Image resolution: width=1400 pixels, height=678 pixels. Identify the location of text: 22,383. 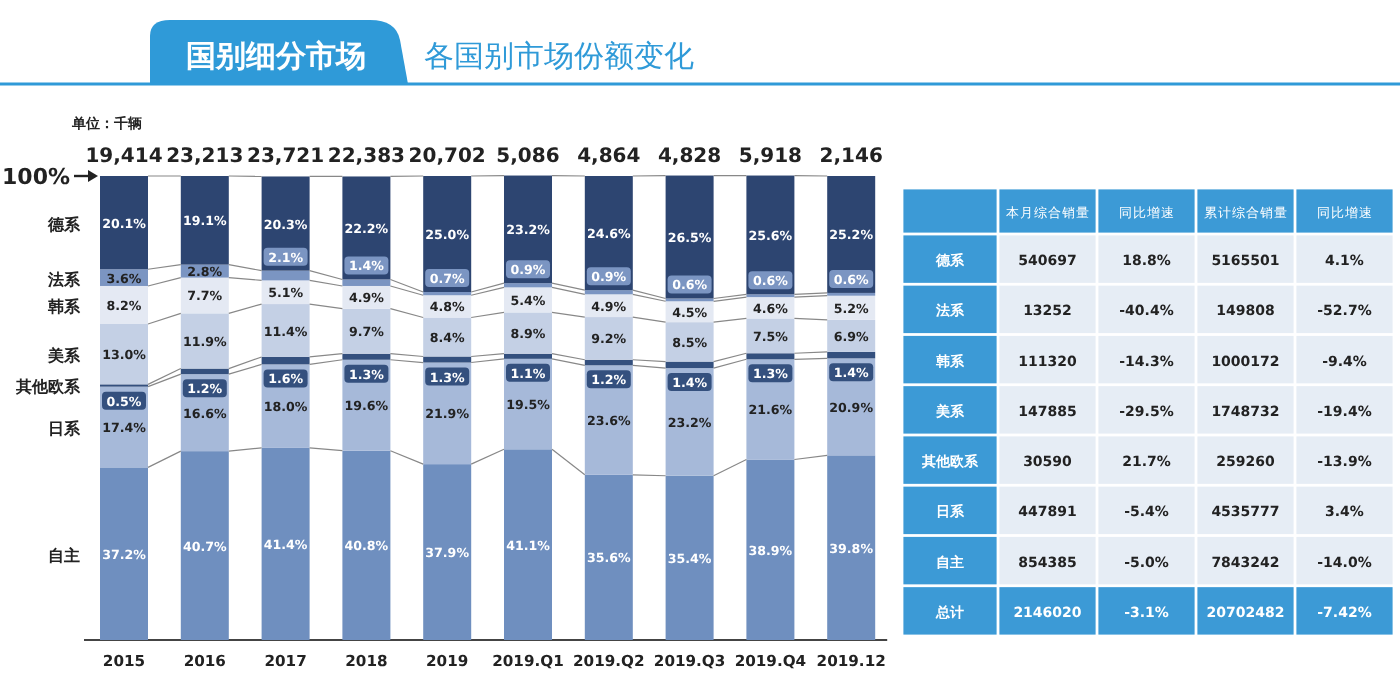
(366, 157).